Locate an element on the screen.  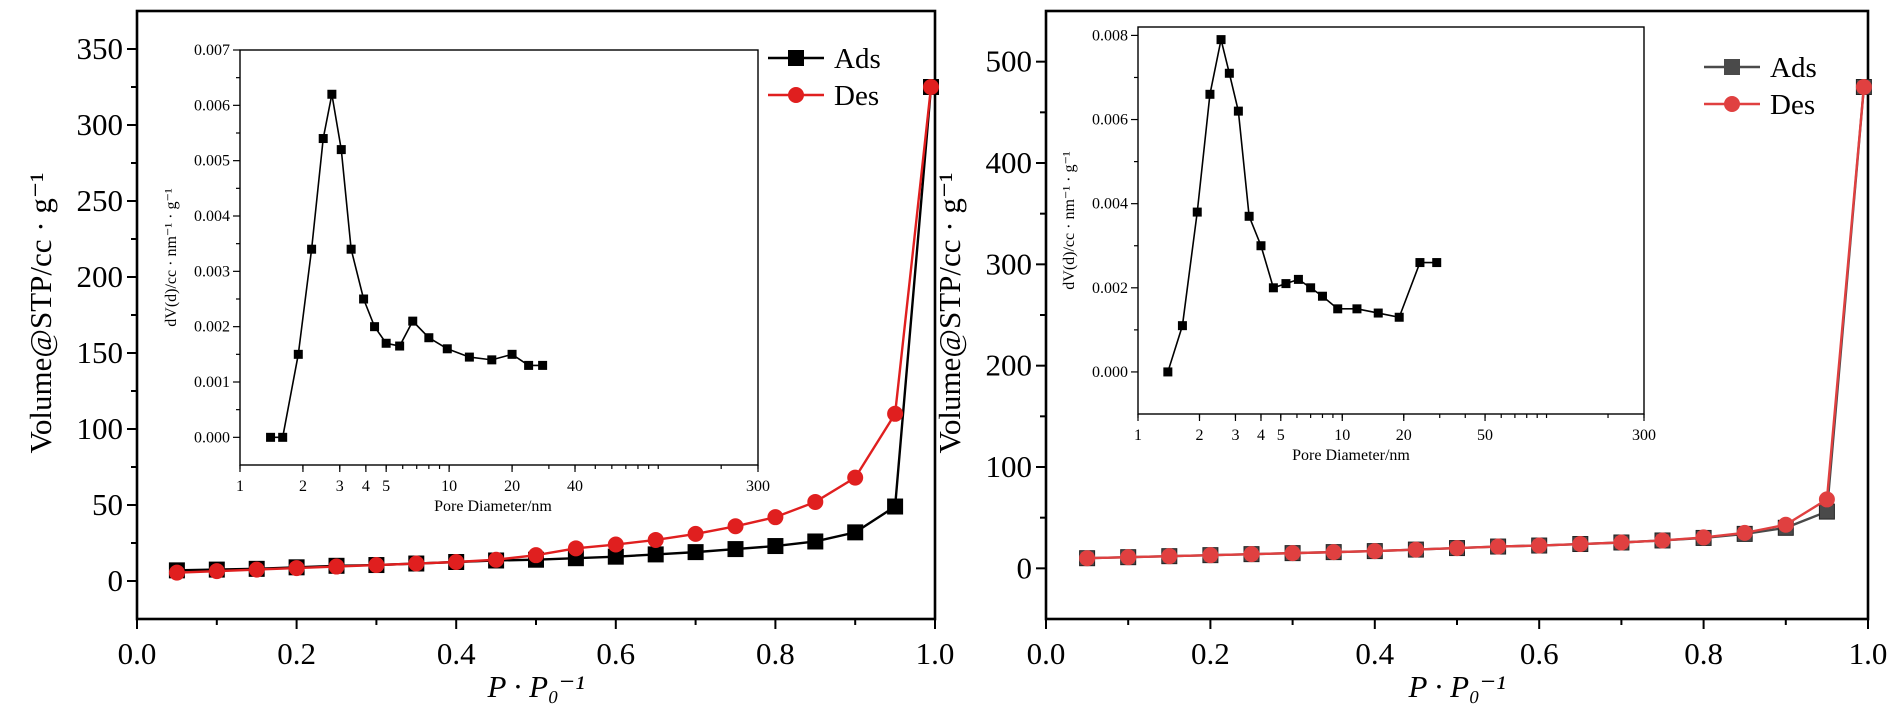
y-tick-label: 50 is located at coordinates (107, 504).